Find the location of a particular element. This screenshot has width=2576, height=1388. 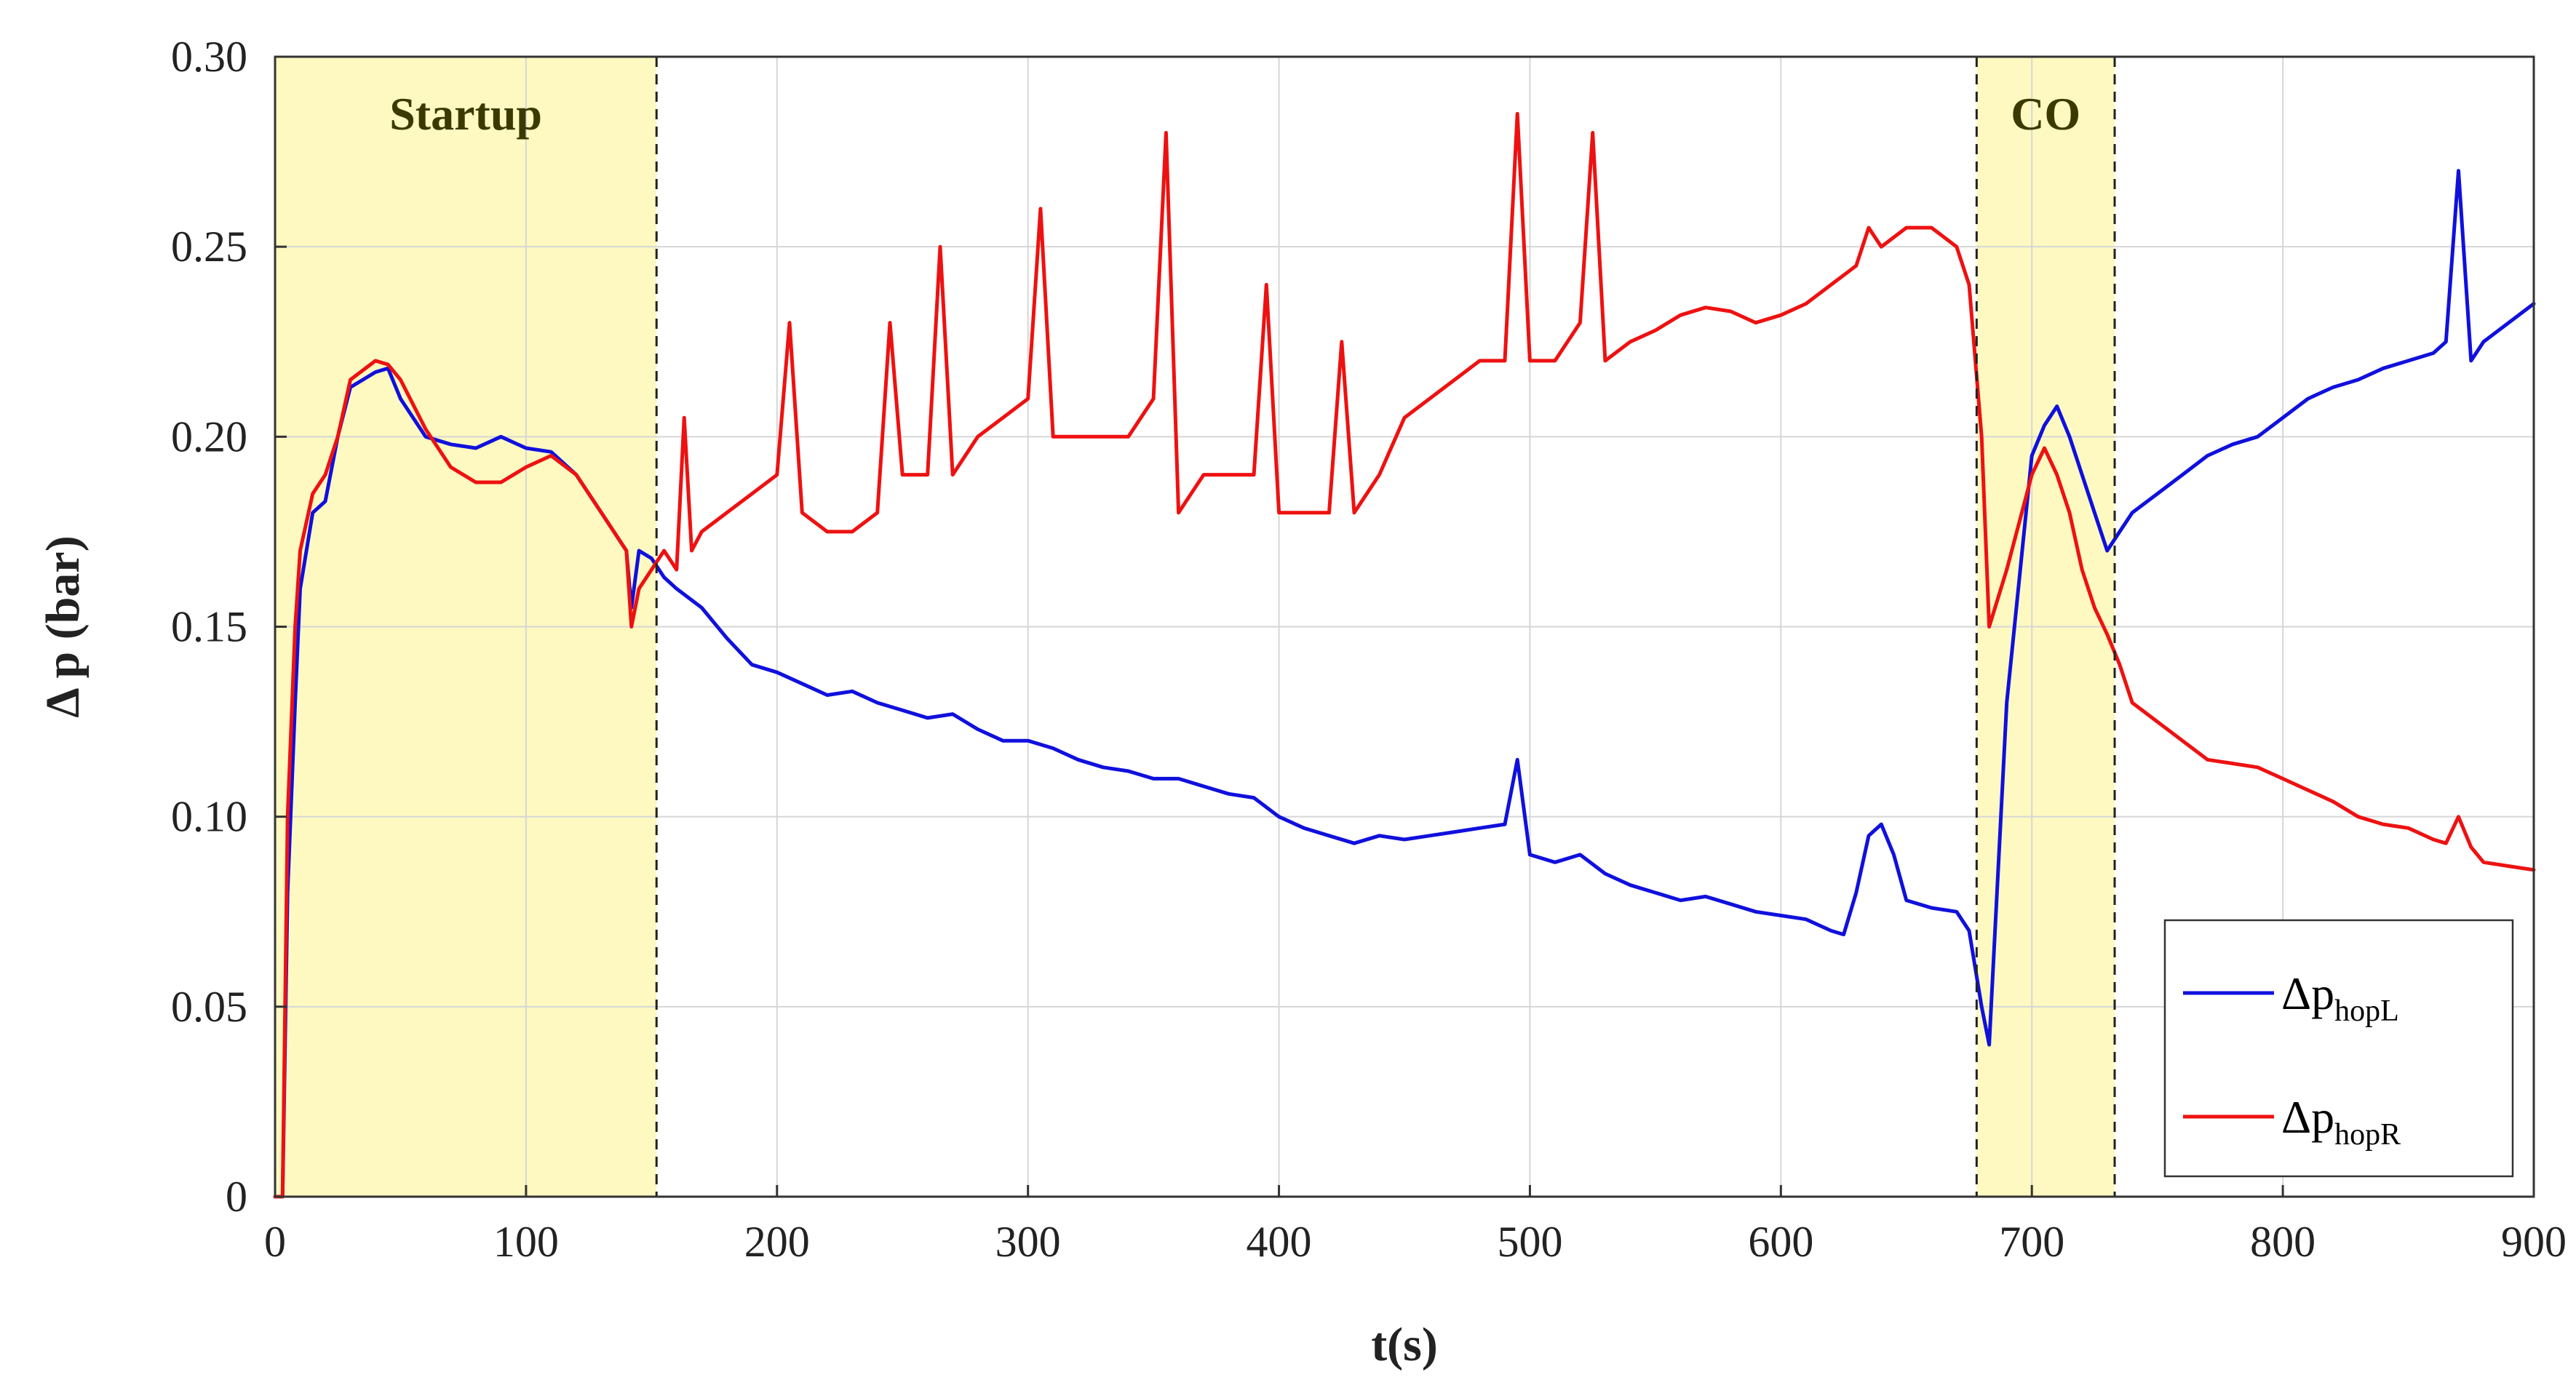

y-tick-label: 0.10 is located at coordinates (209, 817).